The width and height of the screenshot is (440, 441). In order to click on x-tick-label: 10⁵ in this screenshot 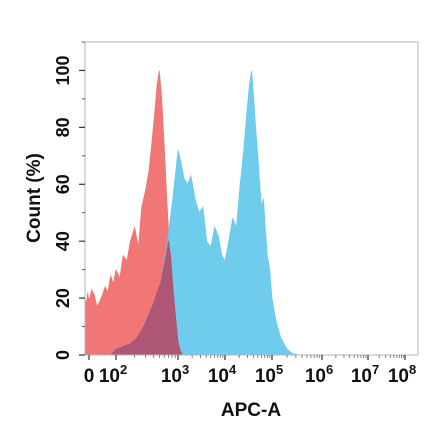, I will do `click(269, 374)`.